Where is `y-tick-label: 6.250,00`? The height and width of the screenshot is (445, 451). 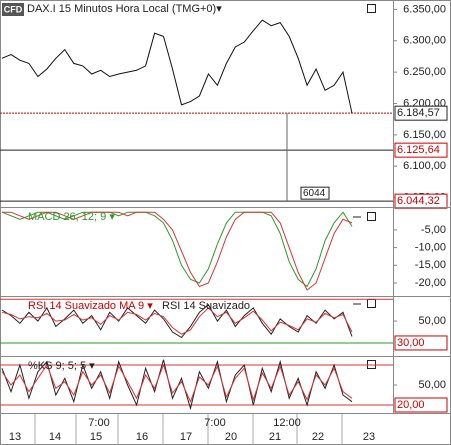
y-tick-label: 6.250,00 is located at coordinates (424, 72).